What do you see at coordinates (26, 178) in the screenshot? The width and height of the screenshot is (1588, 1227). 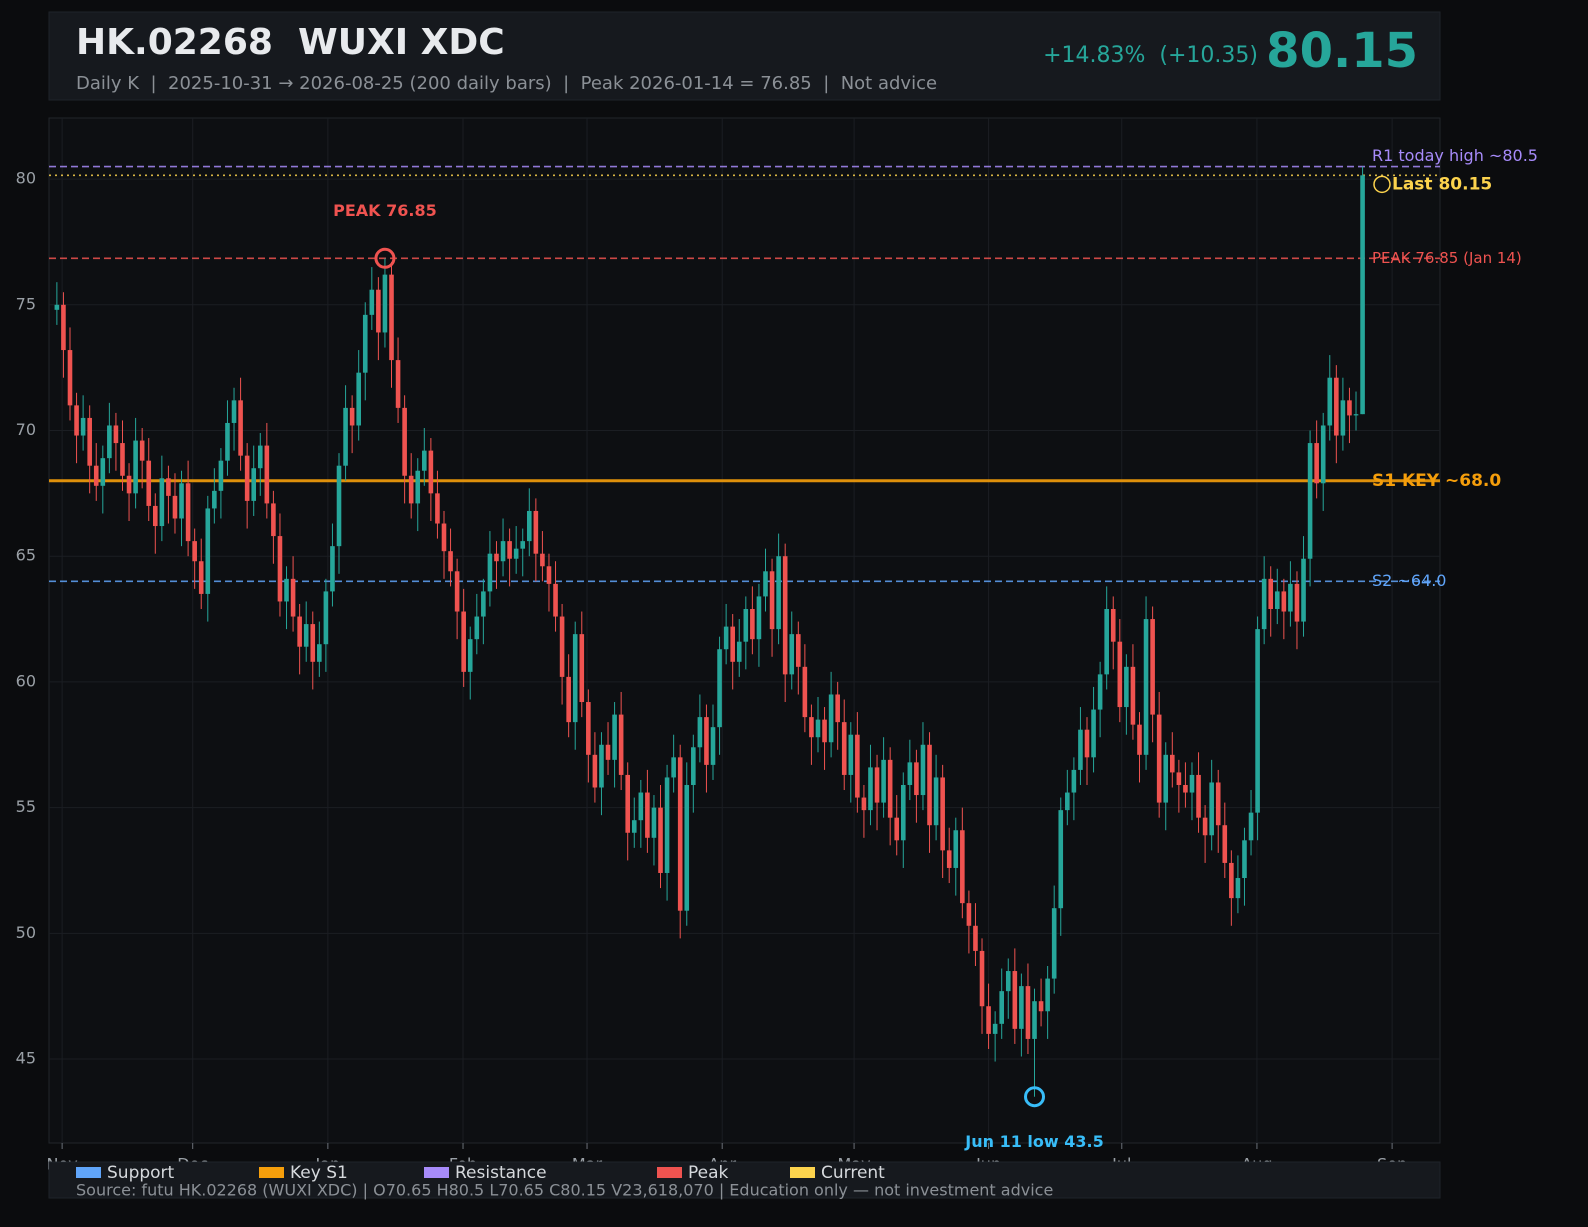 I see `y-tick-label: 80` at bounding box center [26, 178].